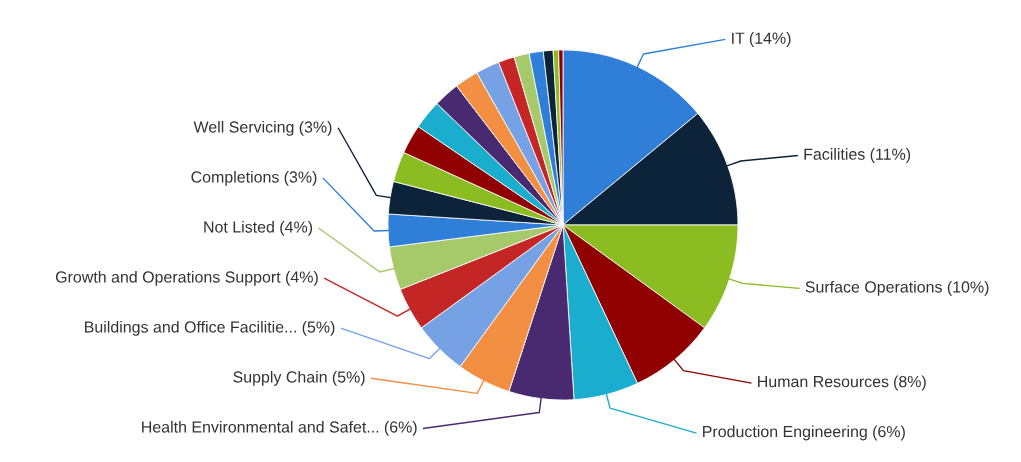 The height and width of the screenshot is (462, 1021). What do you see at coordinates (239, 226) in the screenshot?
I see `slice-label: Not Listed` at bounding box center [239, 226].